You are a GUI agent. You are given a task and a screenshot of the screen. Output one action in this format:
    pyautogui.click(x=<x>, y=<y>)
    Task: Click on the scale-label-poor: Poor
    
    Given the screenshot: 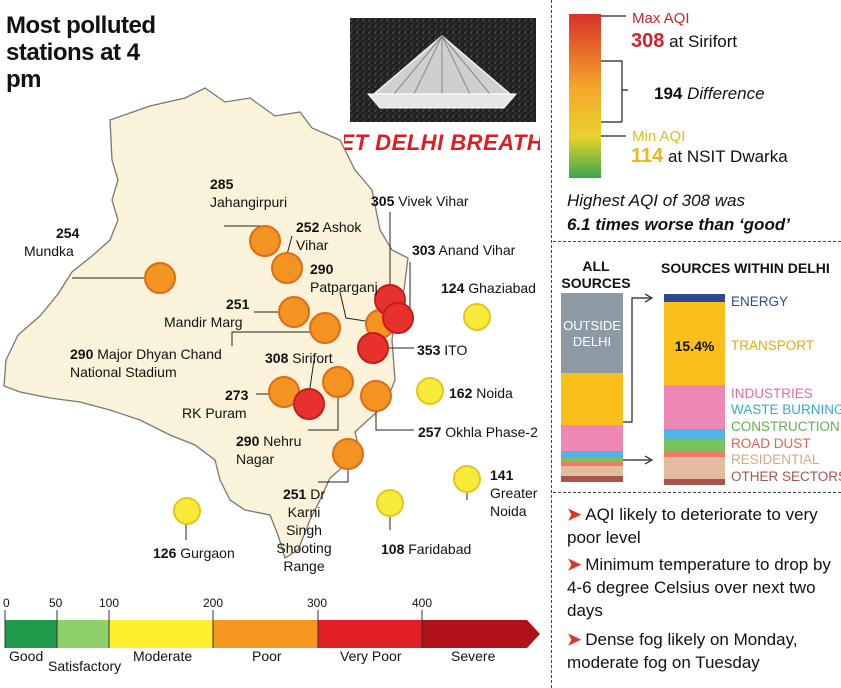 What is the action you would take?
    pyautogui.click(x=267, y=656)
    